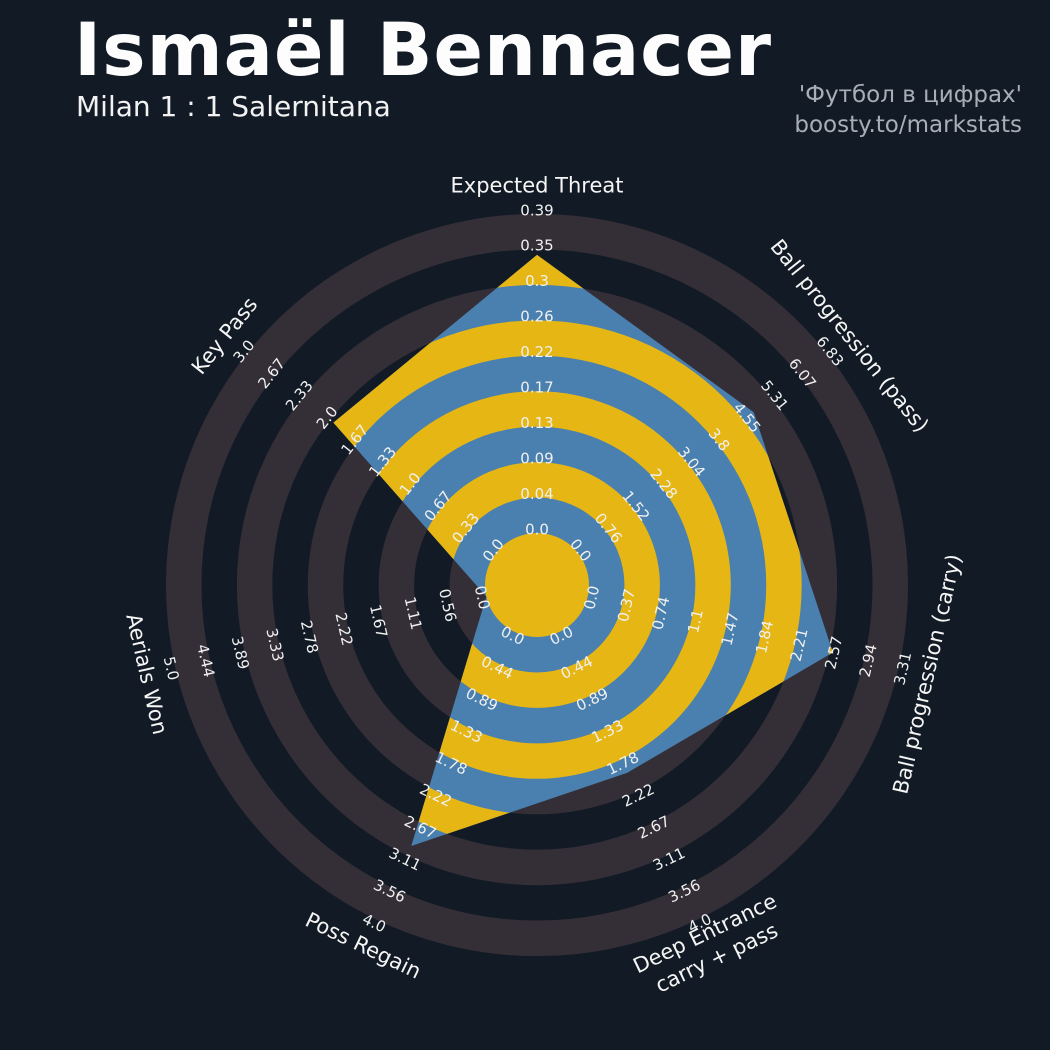  What do you see at coordinates (908, 110) in the screenshot?
I see `watermark: 'Футбол в цифрах' boosty.to/markstats` at bounding box center [908, 110].